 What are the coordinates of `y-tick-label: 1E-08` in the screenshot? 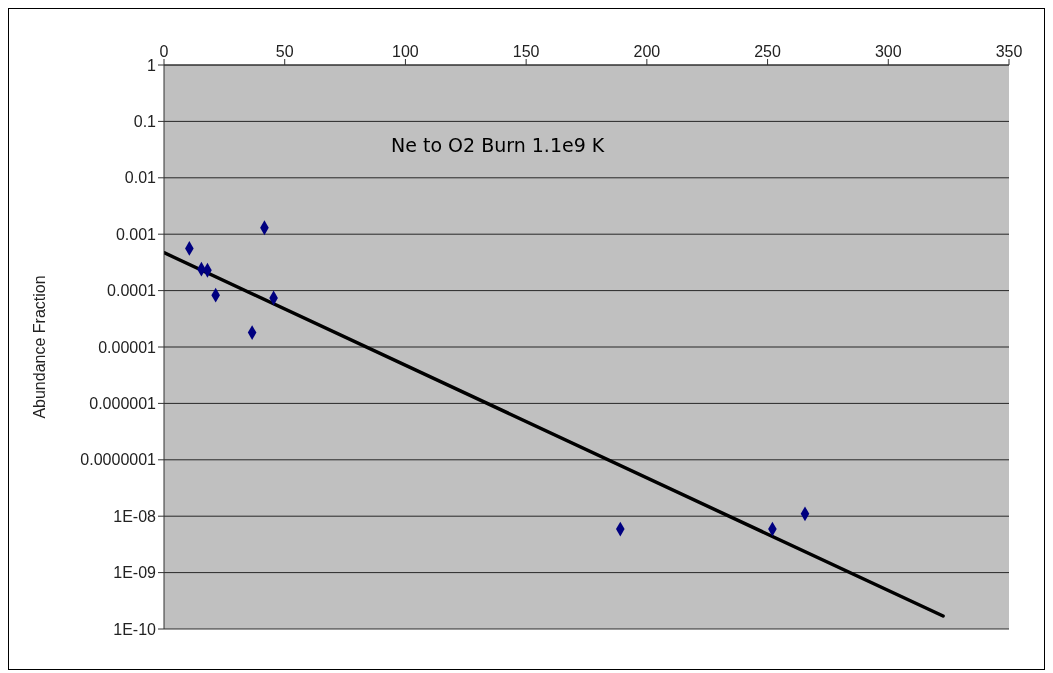 It's located at (135, 516).